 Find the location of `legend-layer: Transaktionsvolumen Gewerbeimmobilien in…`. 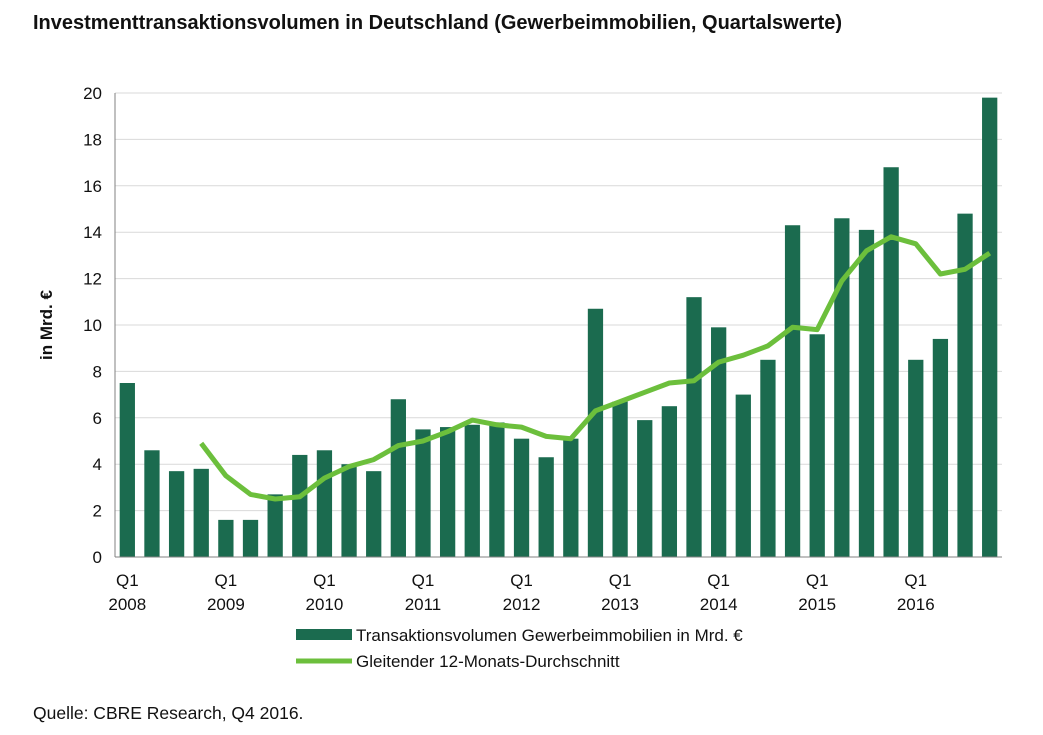

legend-layer: Transaktionsvolumen Gewerbeimmobilien in… is located at coordinates (519, 648).